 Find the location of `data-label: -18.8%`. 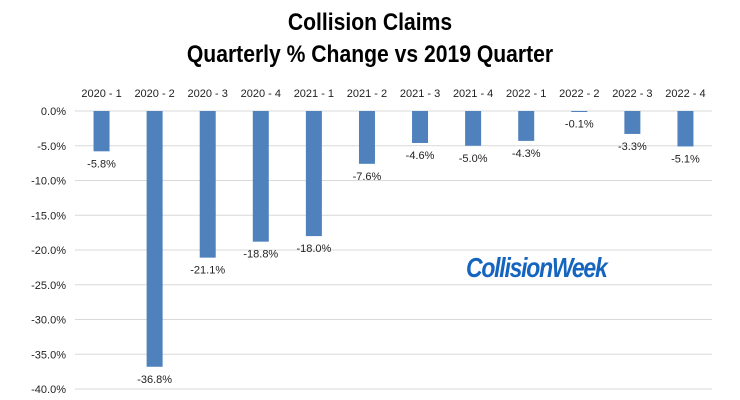

data-label: -18.8% is located at coordinates (260, 255).